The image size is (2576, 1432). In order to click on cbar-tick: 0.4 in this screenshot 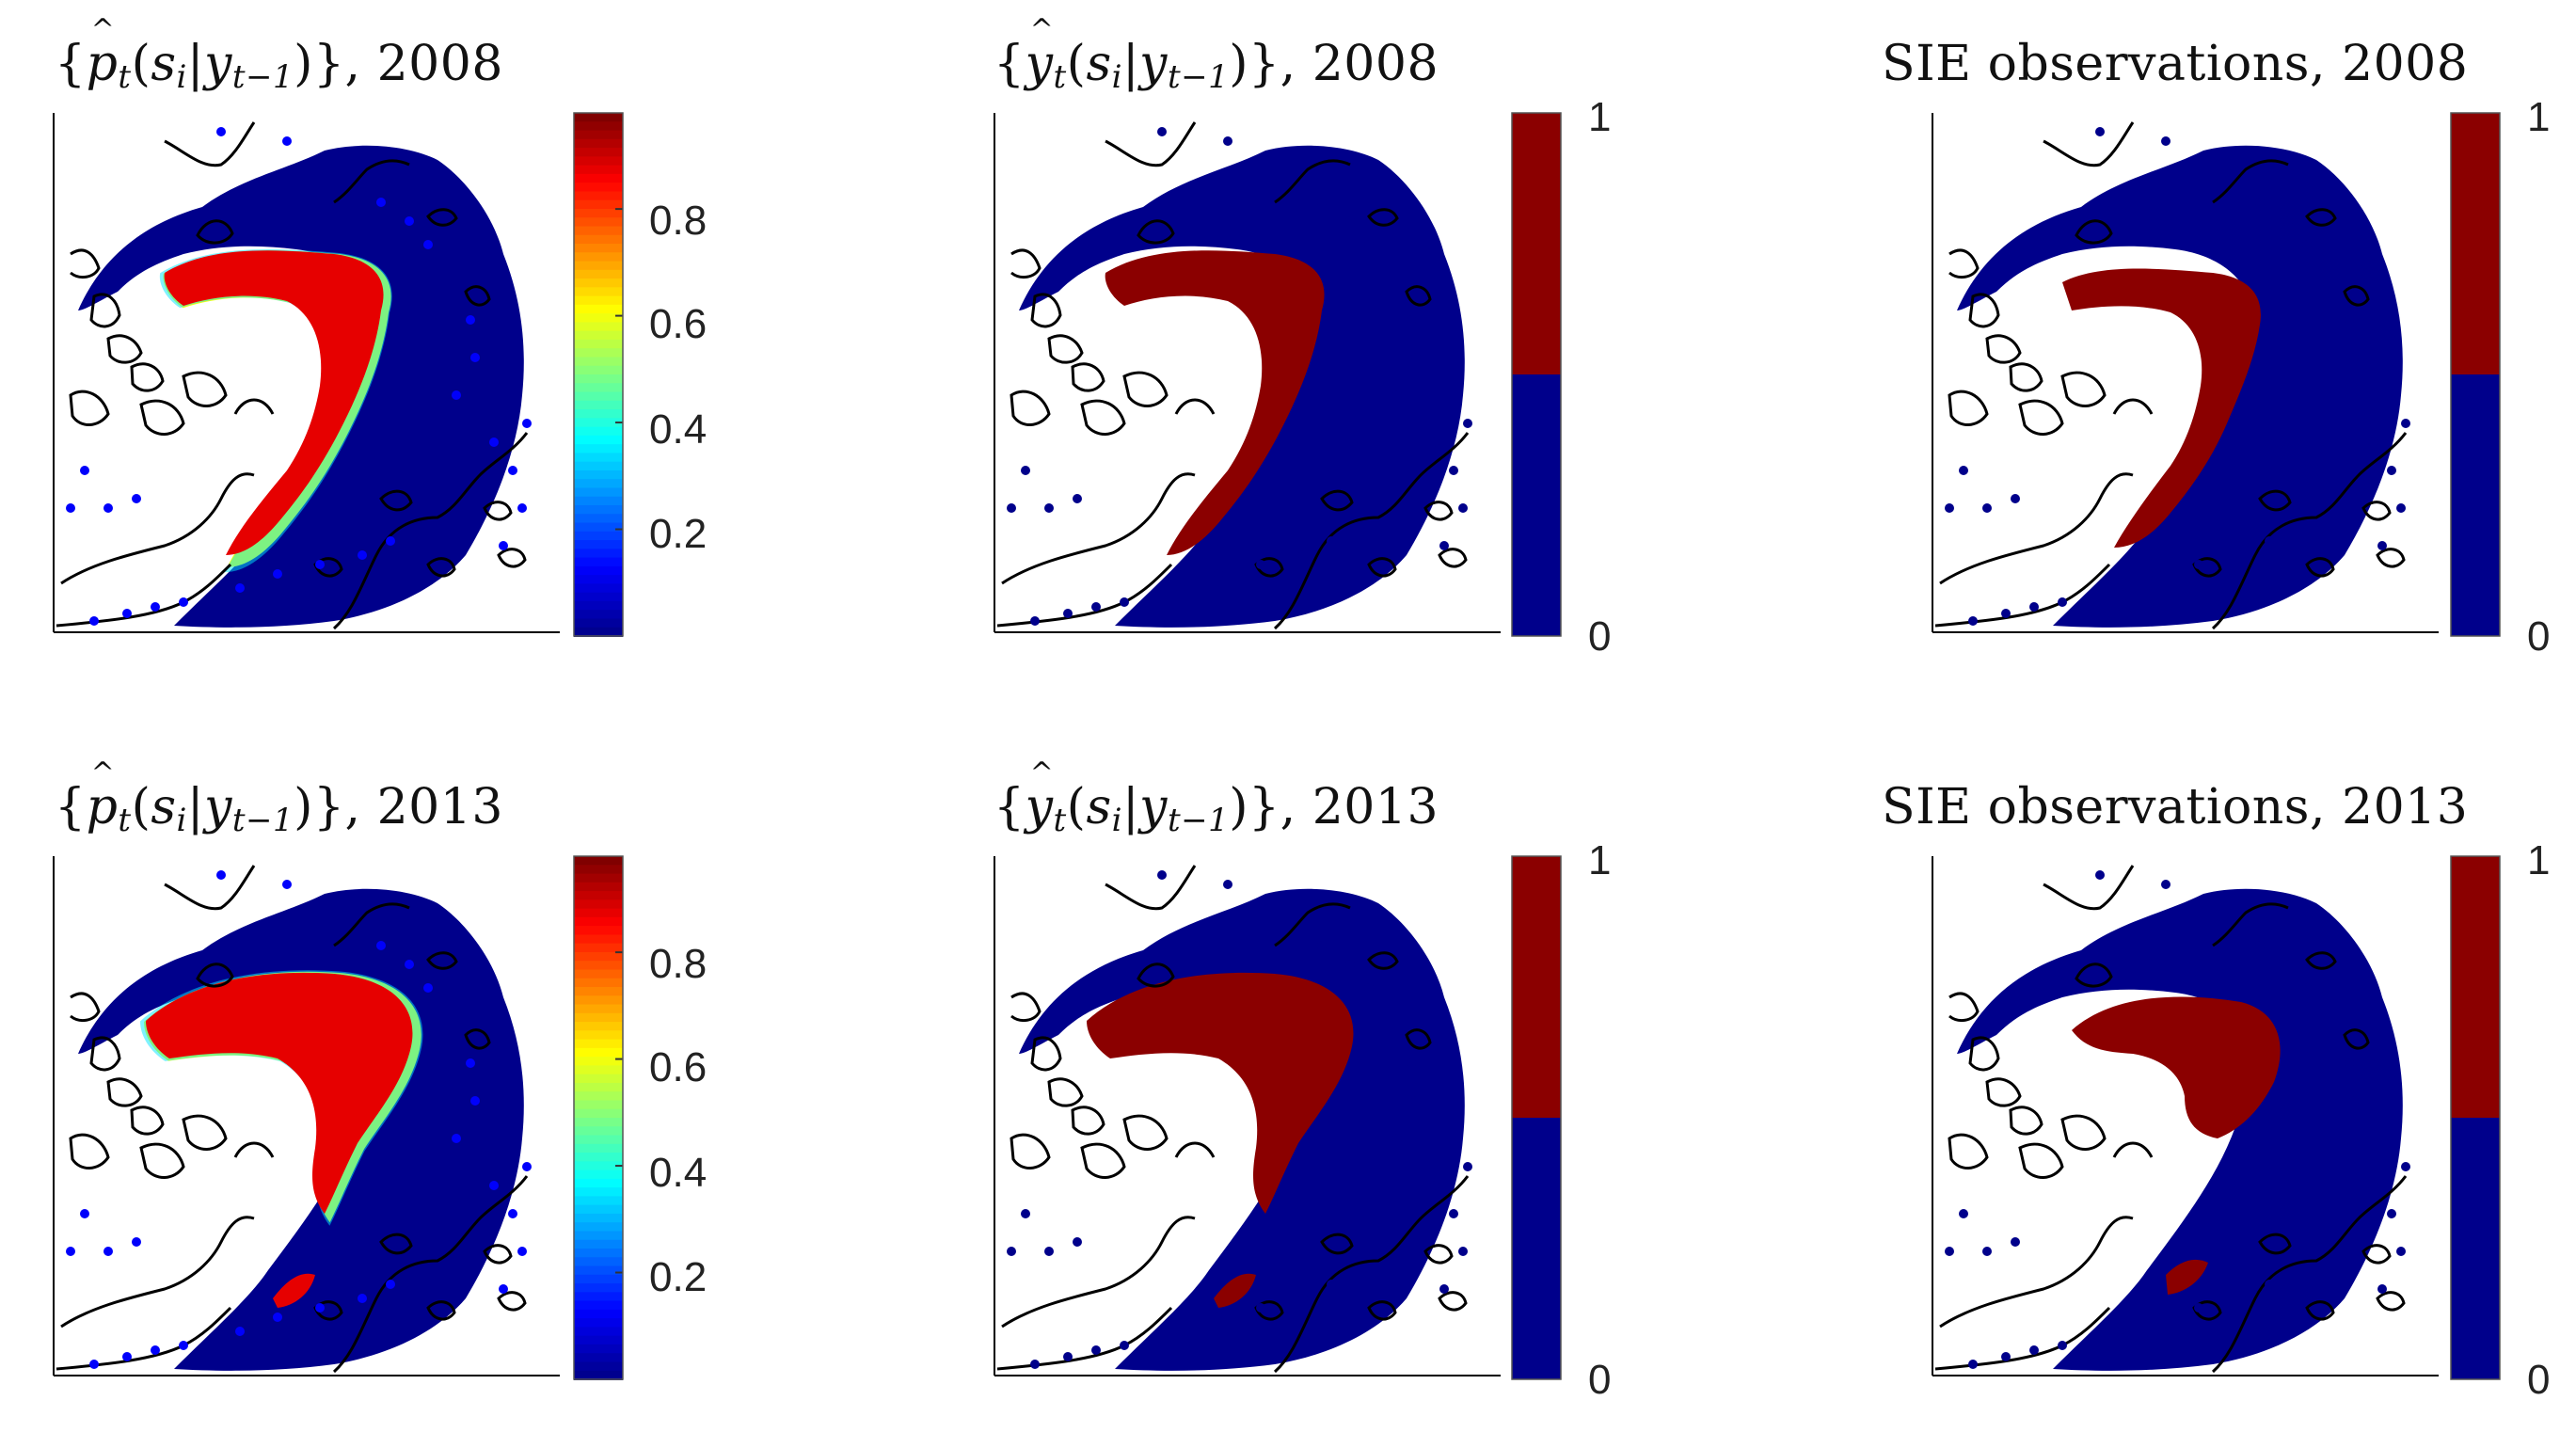, I will do `click(678, 429)`.